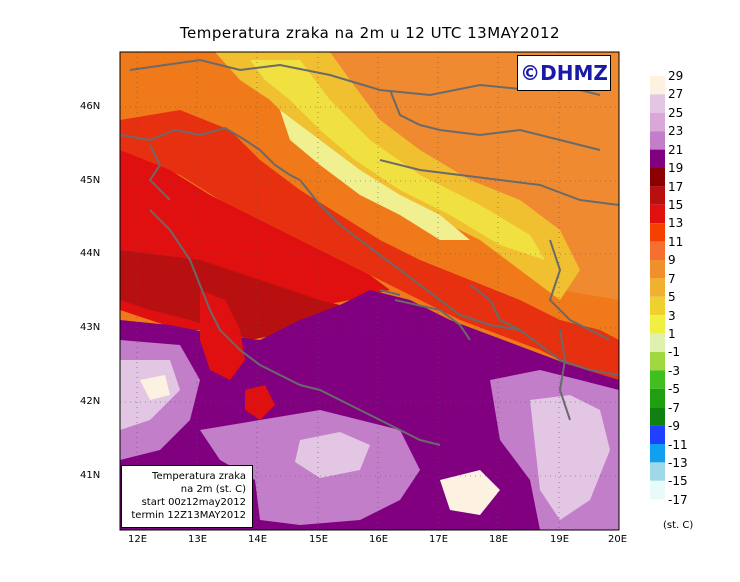  Describe the element at coordinates (674, 408) in the screenshot. I see `colorbar-label: -7` at that location.